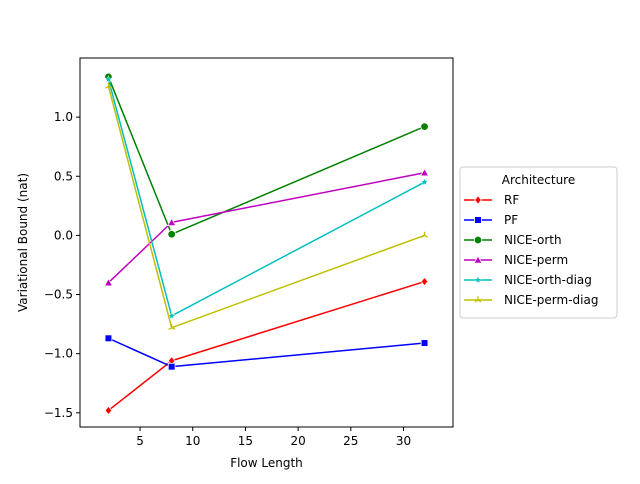 Image resolution: width=640 pixels, height=484 pixels. What do you see at coordinates (511, 200) in the screenshot?
I see `legend-label: RF` at bounding box center [511, 200].